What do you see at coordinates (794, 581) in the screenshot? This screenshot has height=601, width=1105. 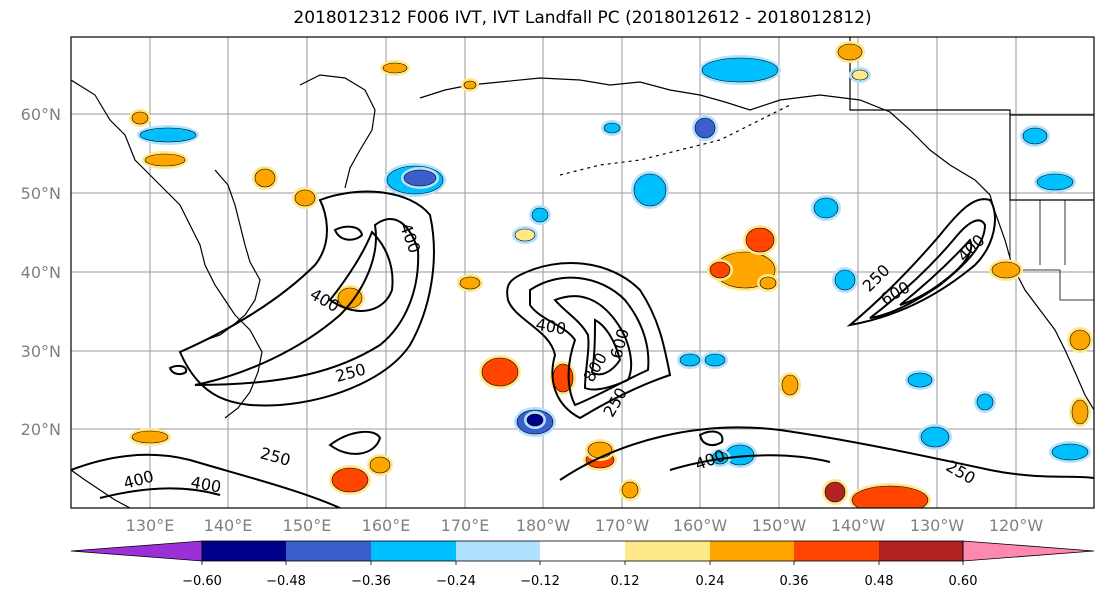 I see `colorbar-tick-label: 0.36` at bounding box center [794, 581].